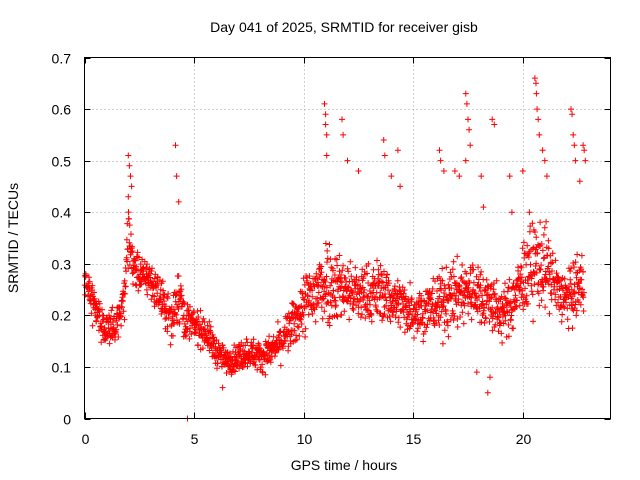  Describe the element at coordinates (414, 439) in the screenshot. I see `x-tick-label: 15` at that location.